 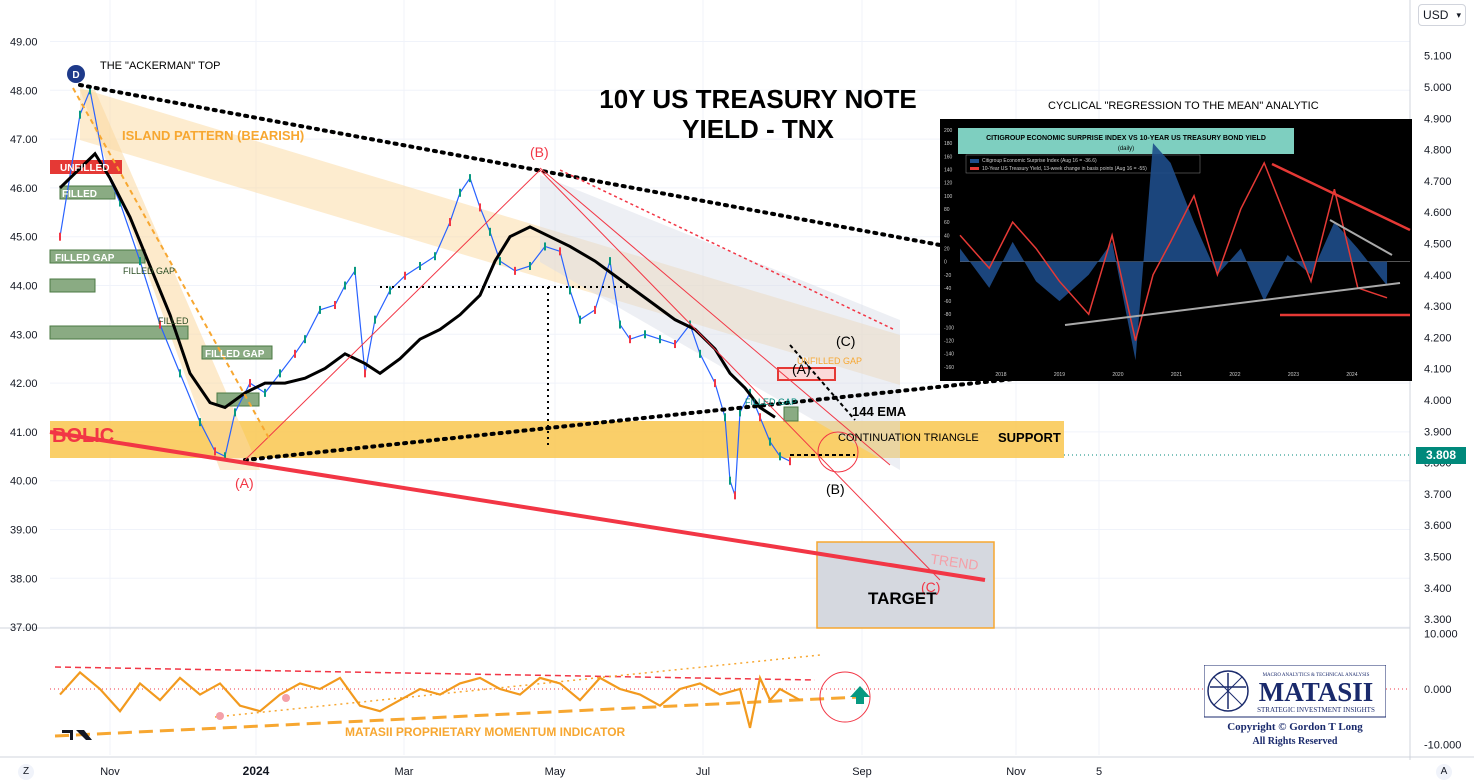 I want to click on inset-y-tick: 20, so click(x=947, y=249).